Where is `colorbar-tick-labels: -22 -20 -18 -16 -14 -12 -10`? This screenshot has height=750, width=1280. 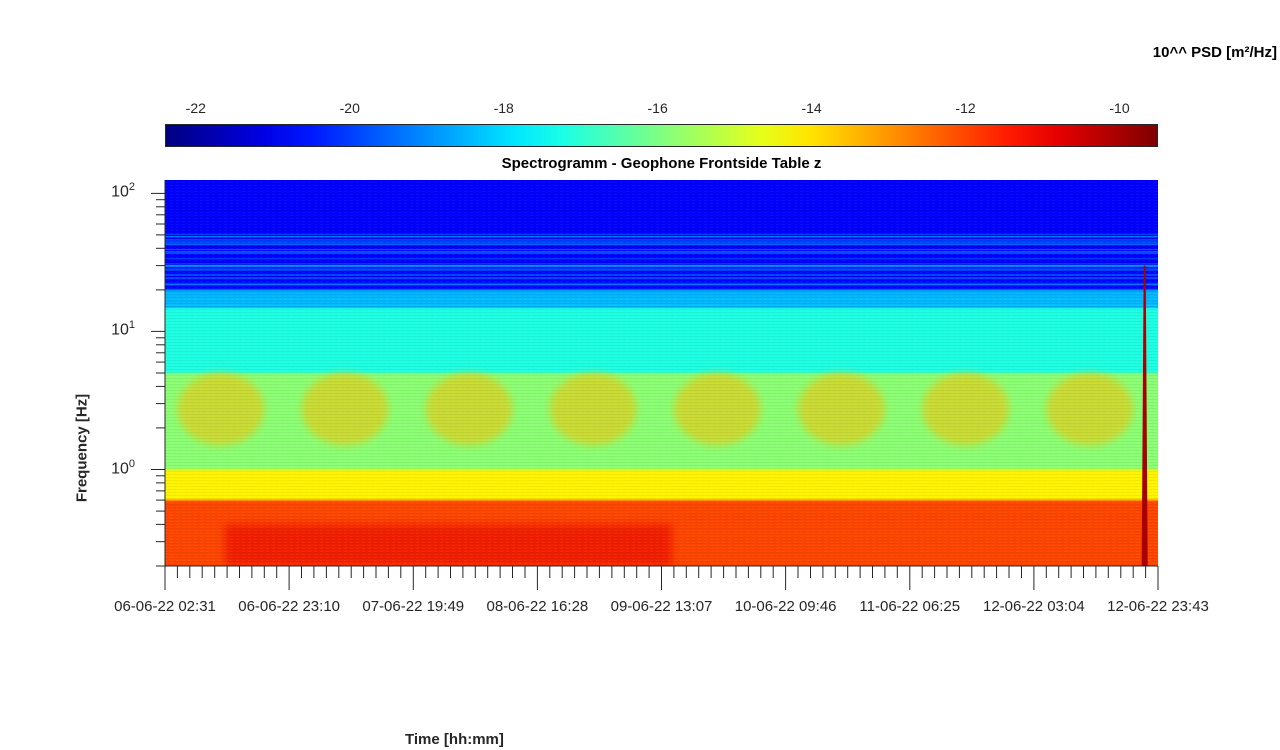
colorbar-tick-labels: -22 -20 -18 -16 -14 -12 -10 is located at coordinates (661, 112).